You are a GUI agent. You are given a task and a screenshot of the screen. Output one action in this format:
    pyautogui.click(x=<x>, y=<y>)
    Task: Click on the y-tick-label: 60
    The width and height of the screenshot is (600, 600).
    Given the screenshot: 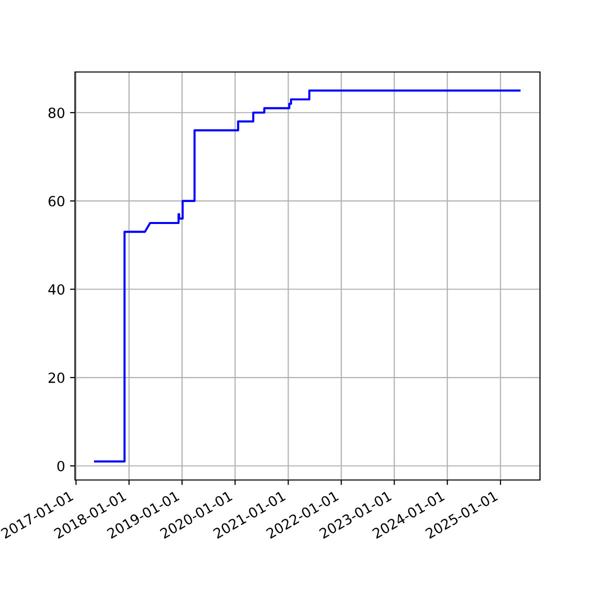 What is the action you would take?
    pyautogui.click(x=56, y=201)
    